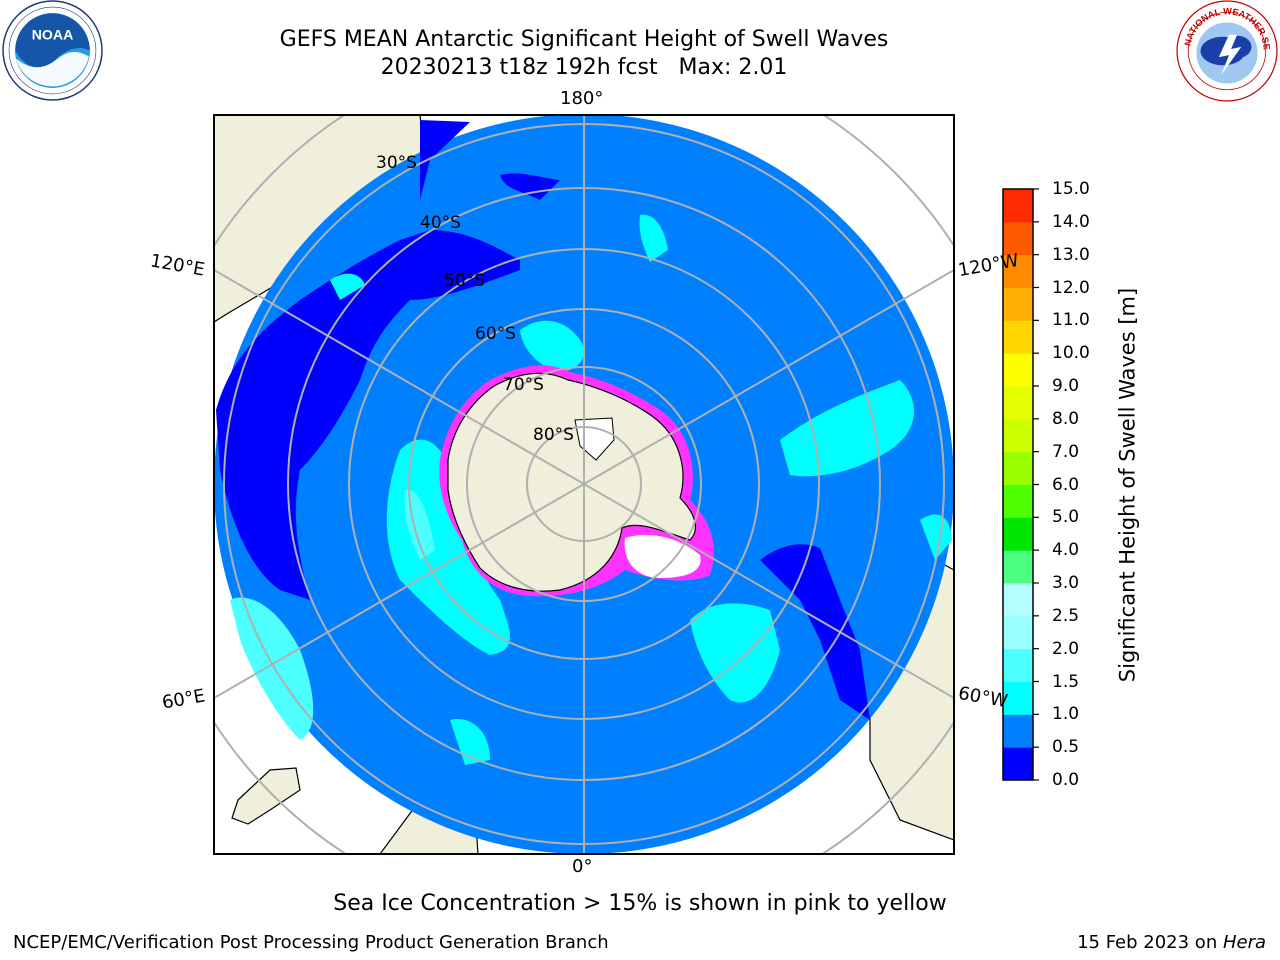 The height and width of the screenshot is (960, 1280). Describe the element at coordinates (332, 614) in the screenshot. I see `swell-band-1.5-2.0` at that location.